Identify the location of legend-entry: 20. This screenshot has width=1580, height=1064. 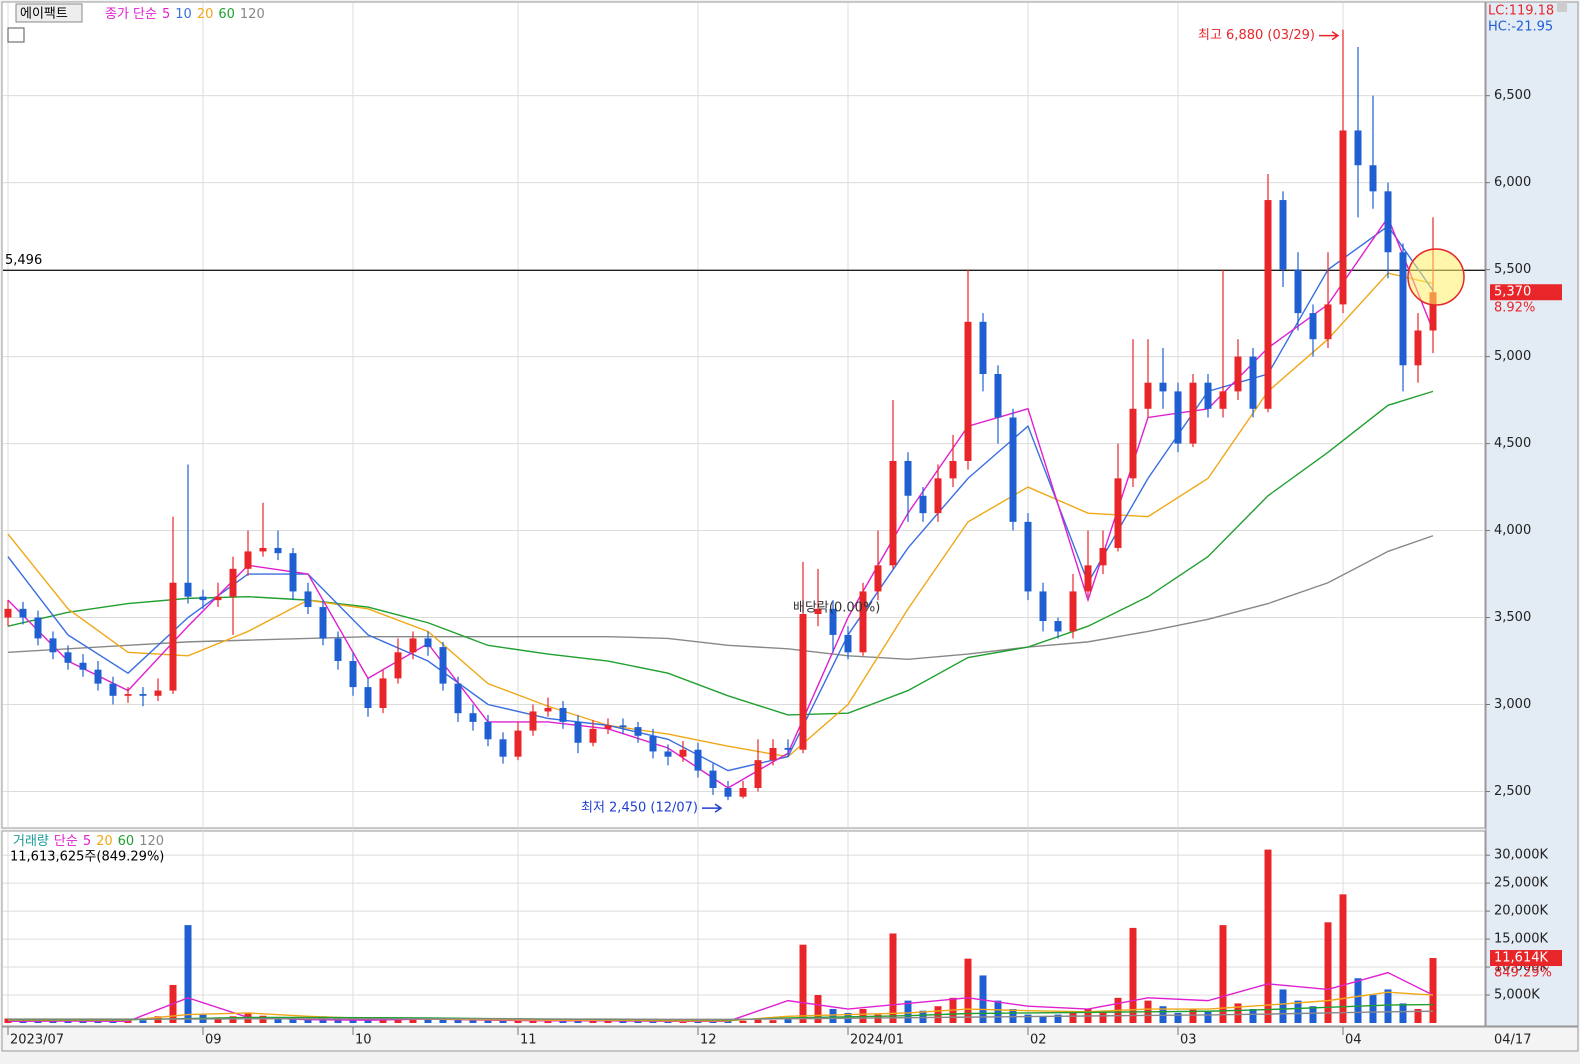
(104, 841).